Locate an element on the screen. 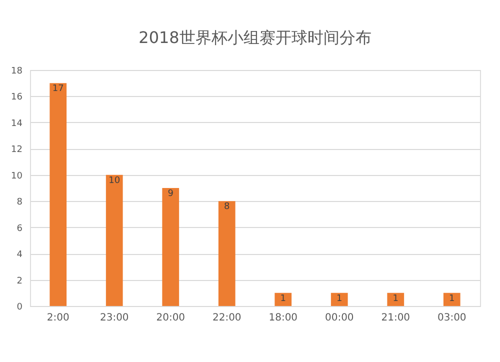  y-tick-label: 2 is located at coordinates (19, 281).